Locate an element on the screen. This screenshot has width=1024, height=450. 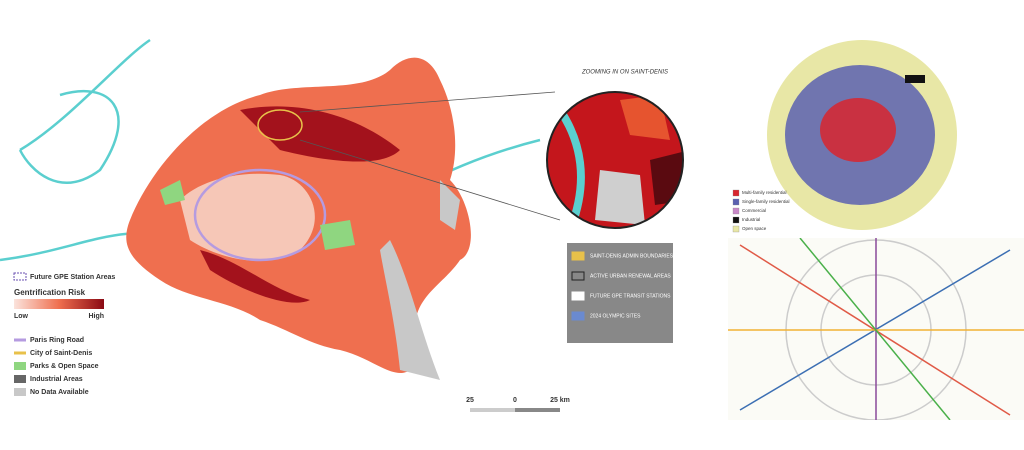
ring-road is located at coordinates (260, 215).